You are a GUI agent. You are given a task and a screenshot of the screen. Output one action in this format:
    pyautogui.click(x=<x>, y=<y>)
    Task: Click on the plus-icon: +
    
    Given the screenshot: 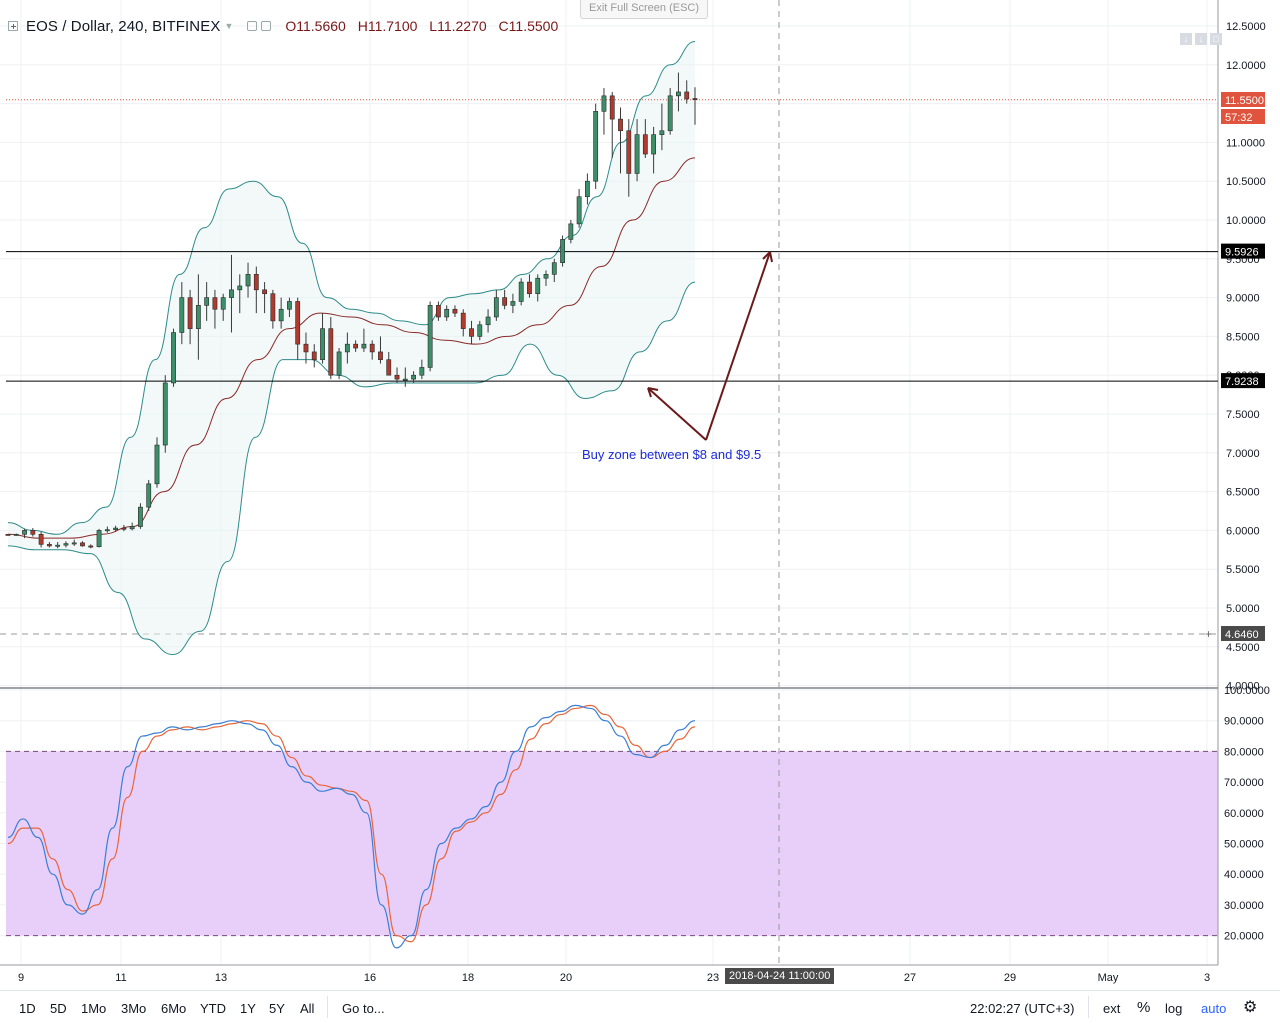 What is the action you would take?
    pyautogui.click(x=1208, y=634)
    